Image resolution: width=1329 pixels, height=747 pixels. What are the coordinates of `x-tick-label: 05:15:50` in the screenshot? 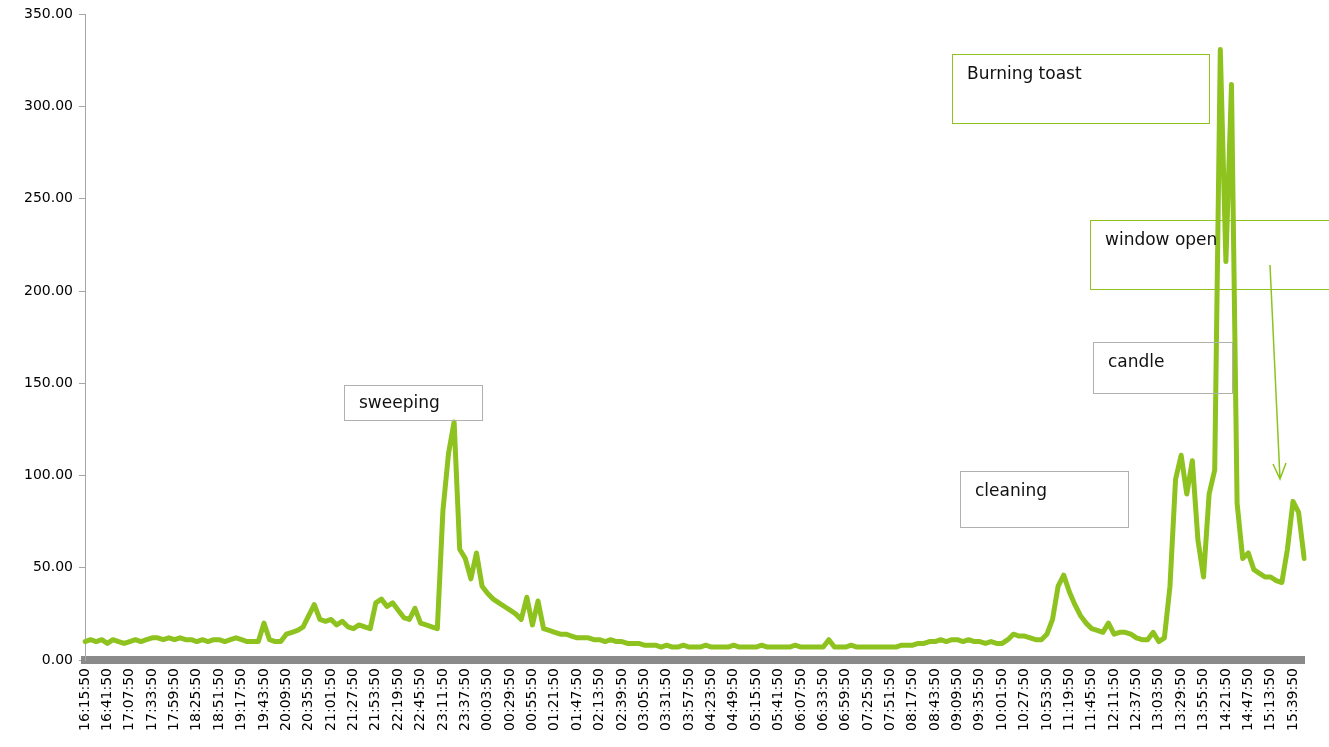 It's located at (754, 699).